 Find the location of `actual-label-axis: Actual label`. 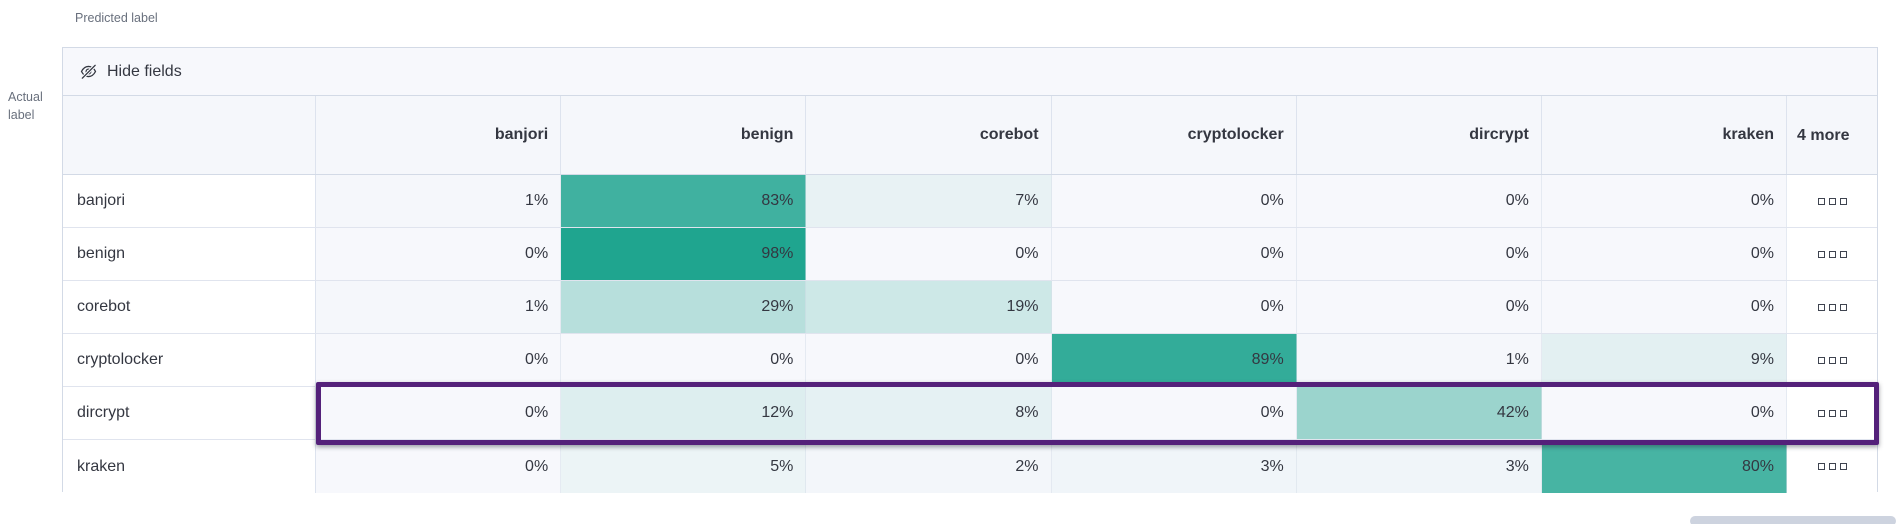

actual-label-axis: Actual label is located at coordinates (25, 106).